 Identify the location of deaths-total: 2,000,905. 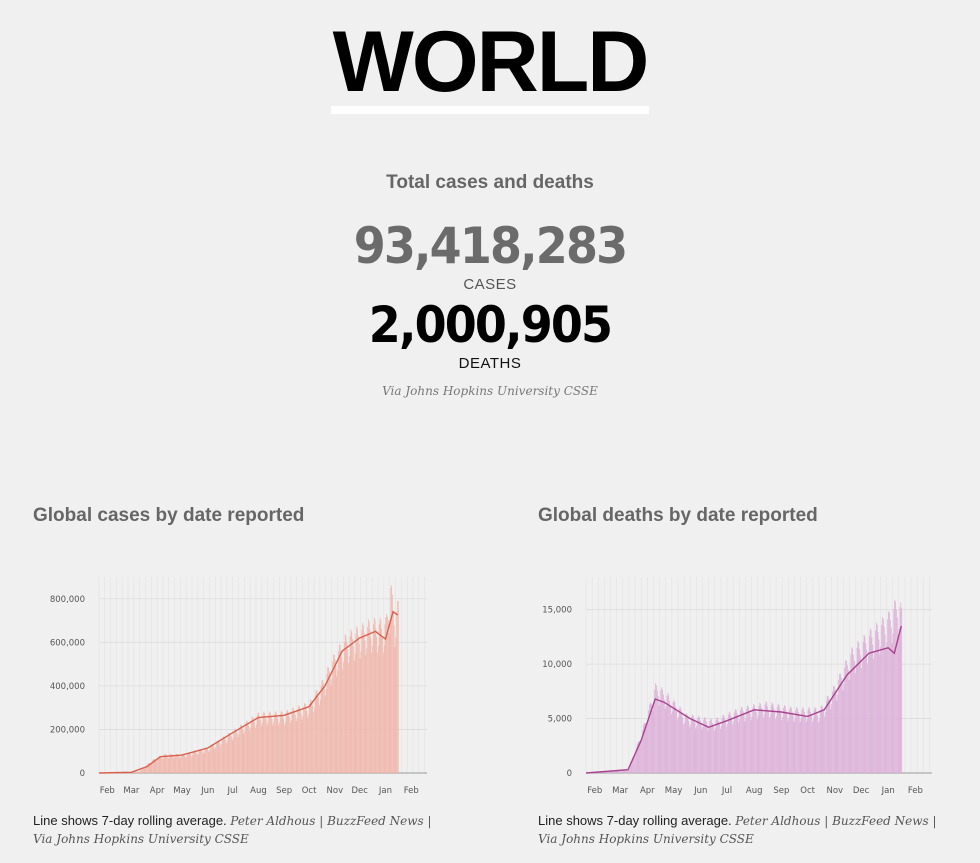
(490, 325).